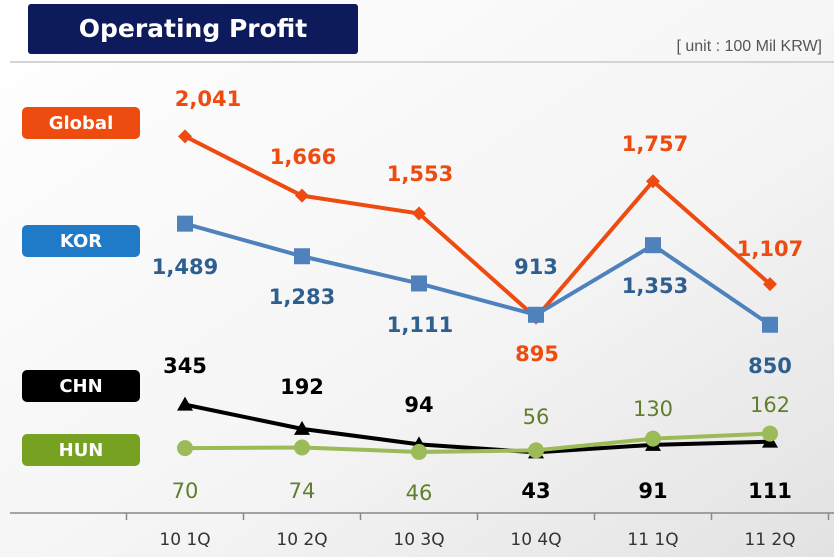 This screenshot has width=834, height=557. I want to click on x-tick-label: 10 2Q, so click(301, 540).